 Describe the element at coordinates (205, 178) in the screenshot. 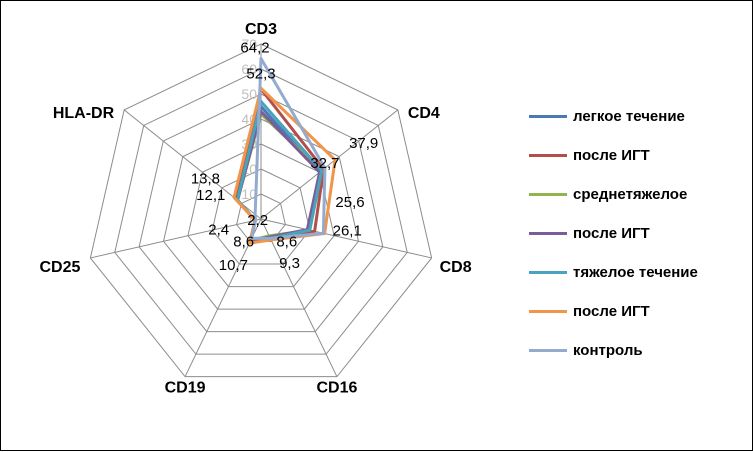

I see `data-label: 13,8` at that location.